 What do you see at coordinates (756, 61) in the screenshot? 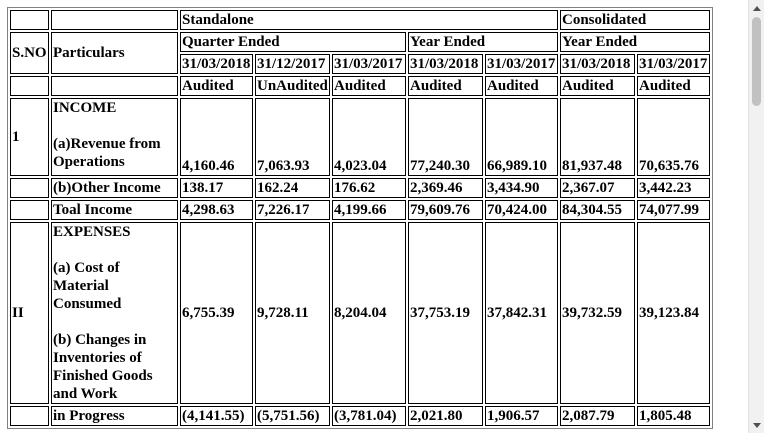
I see `scrollbar-thumb` at bounding box center [756, 61].